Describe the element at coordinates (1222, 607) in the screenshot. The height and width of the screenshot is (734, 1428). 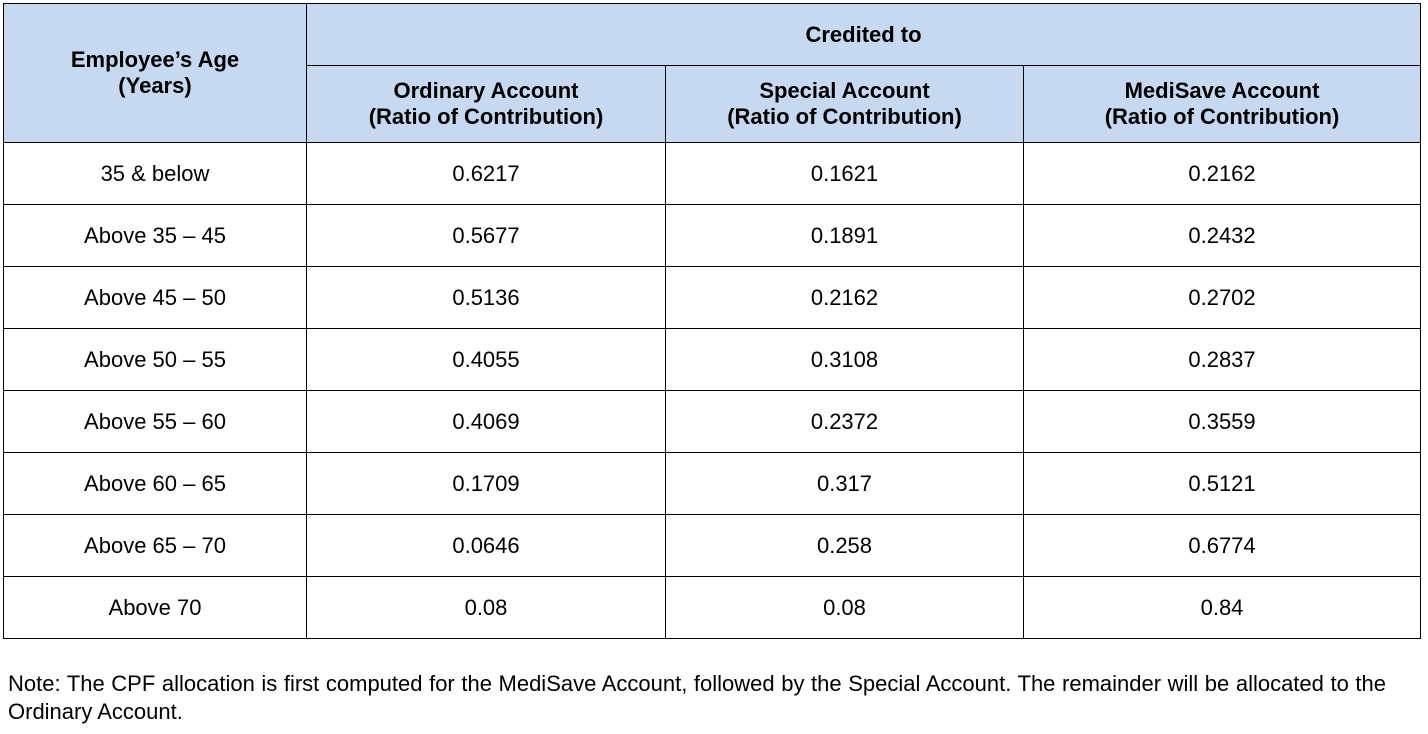
I see `ratio-cell: 0.84` at that location.